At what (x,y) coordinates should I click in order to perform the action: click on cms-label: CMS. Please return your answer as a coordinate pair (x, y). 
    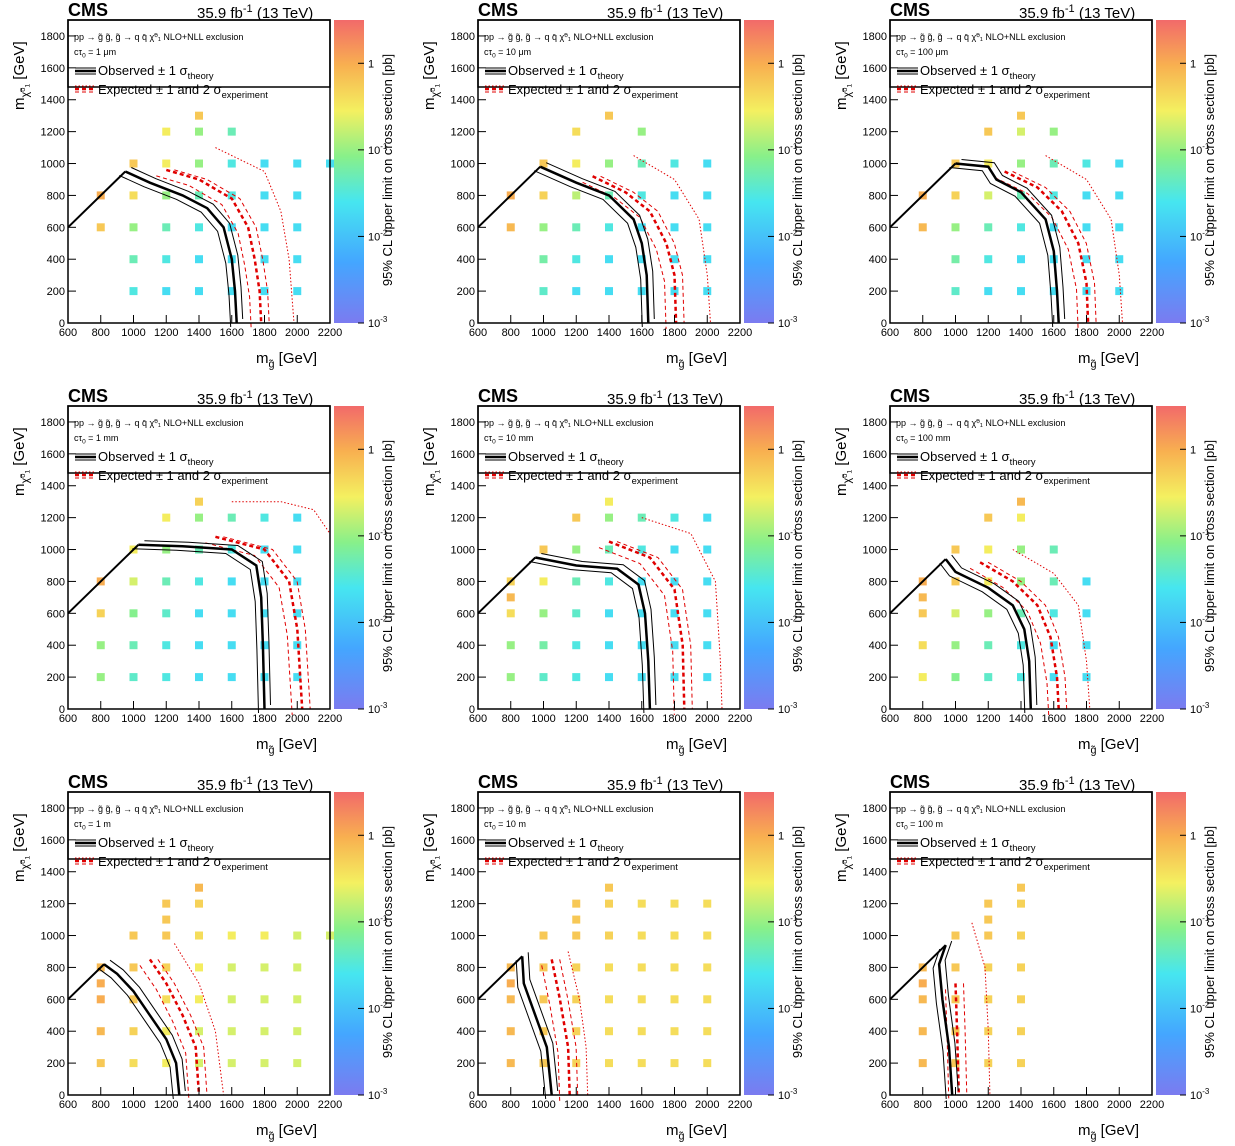
    Looking at the image, I should click on (910, 396).